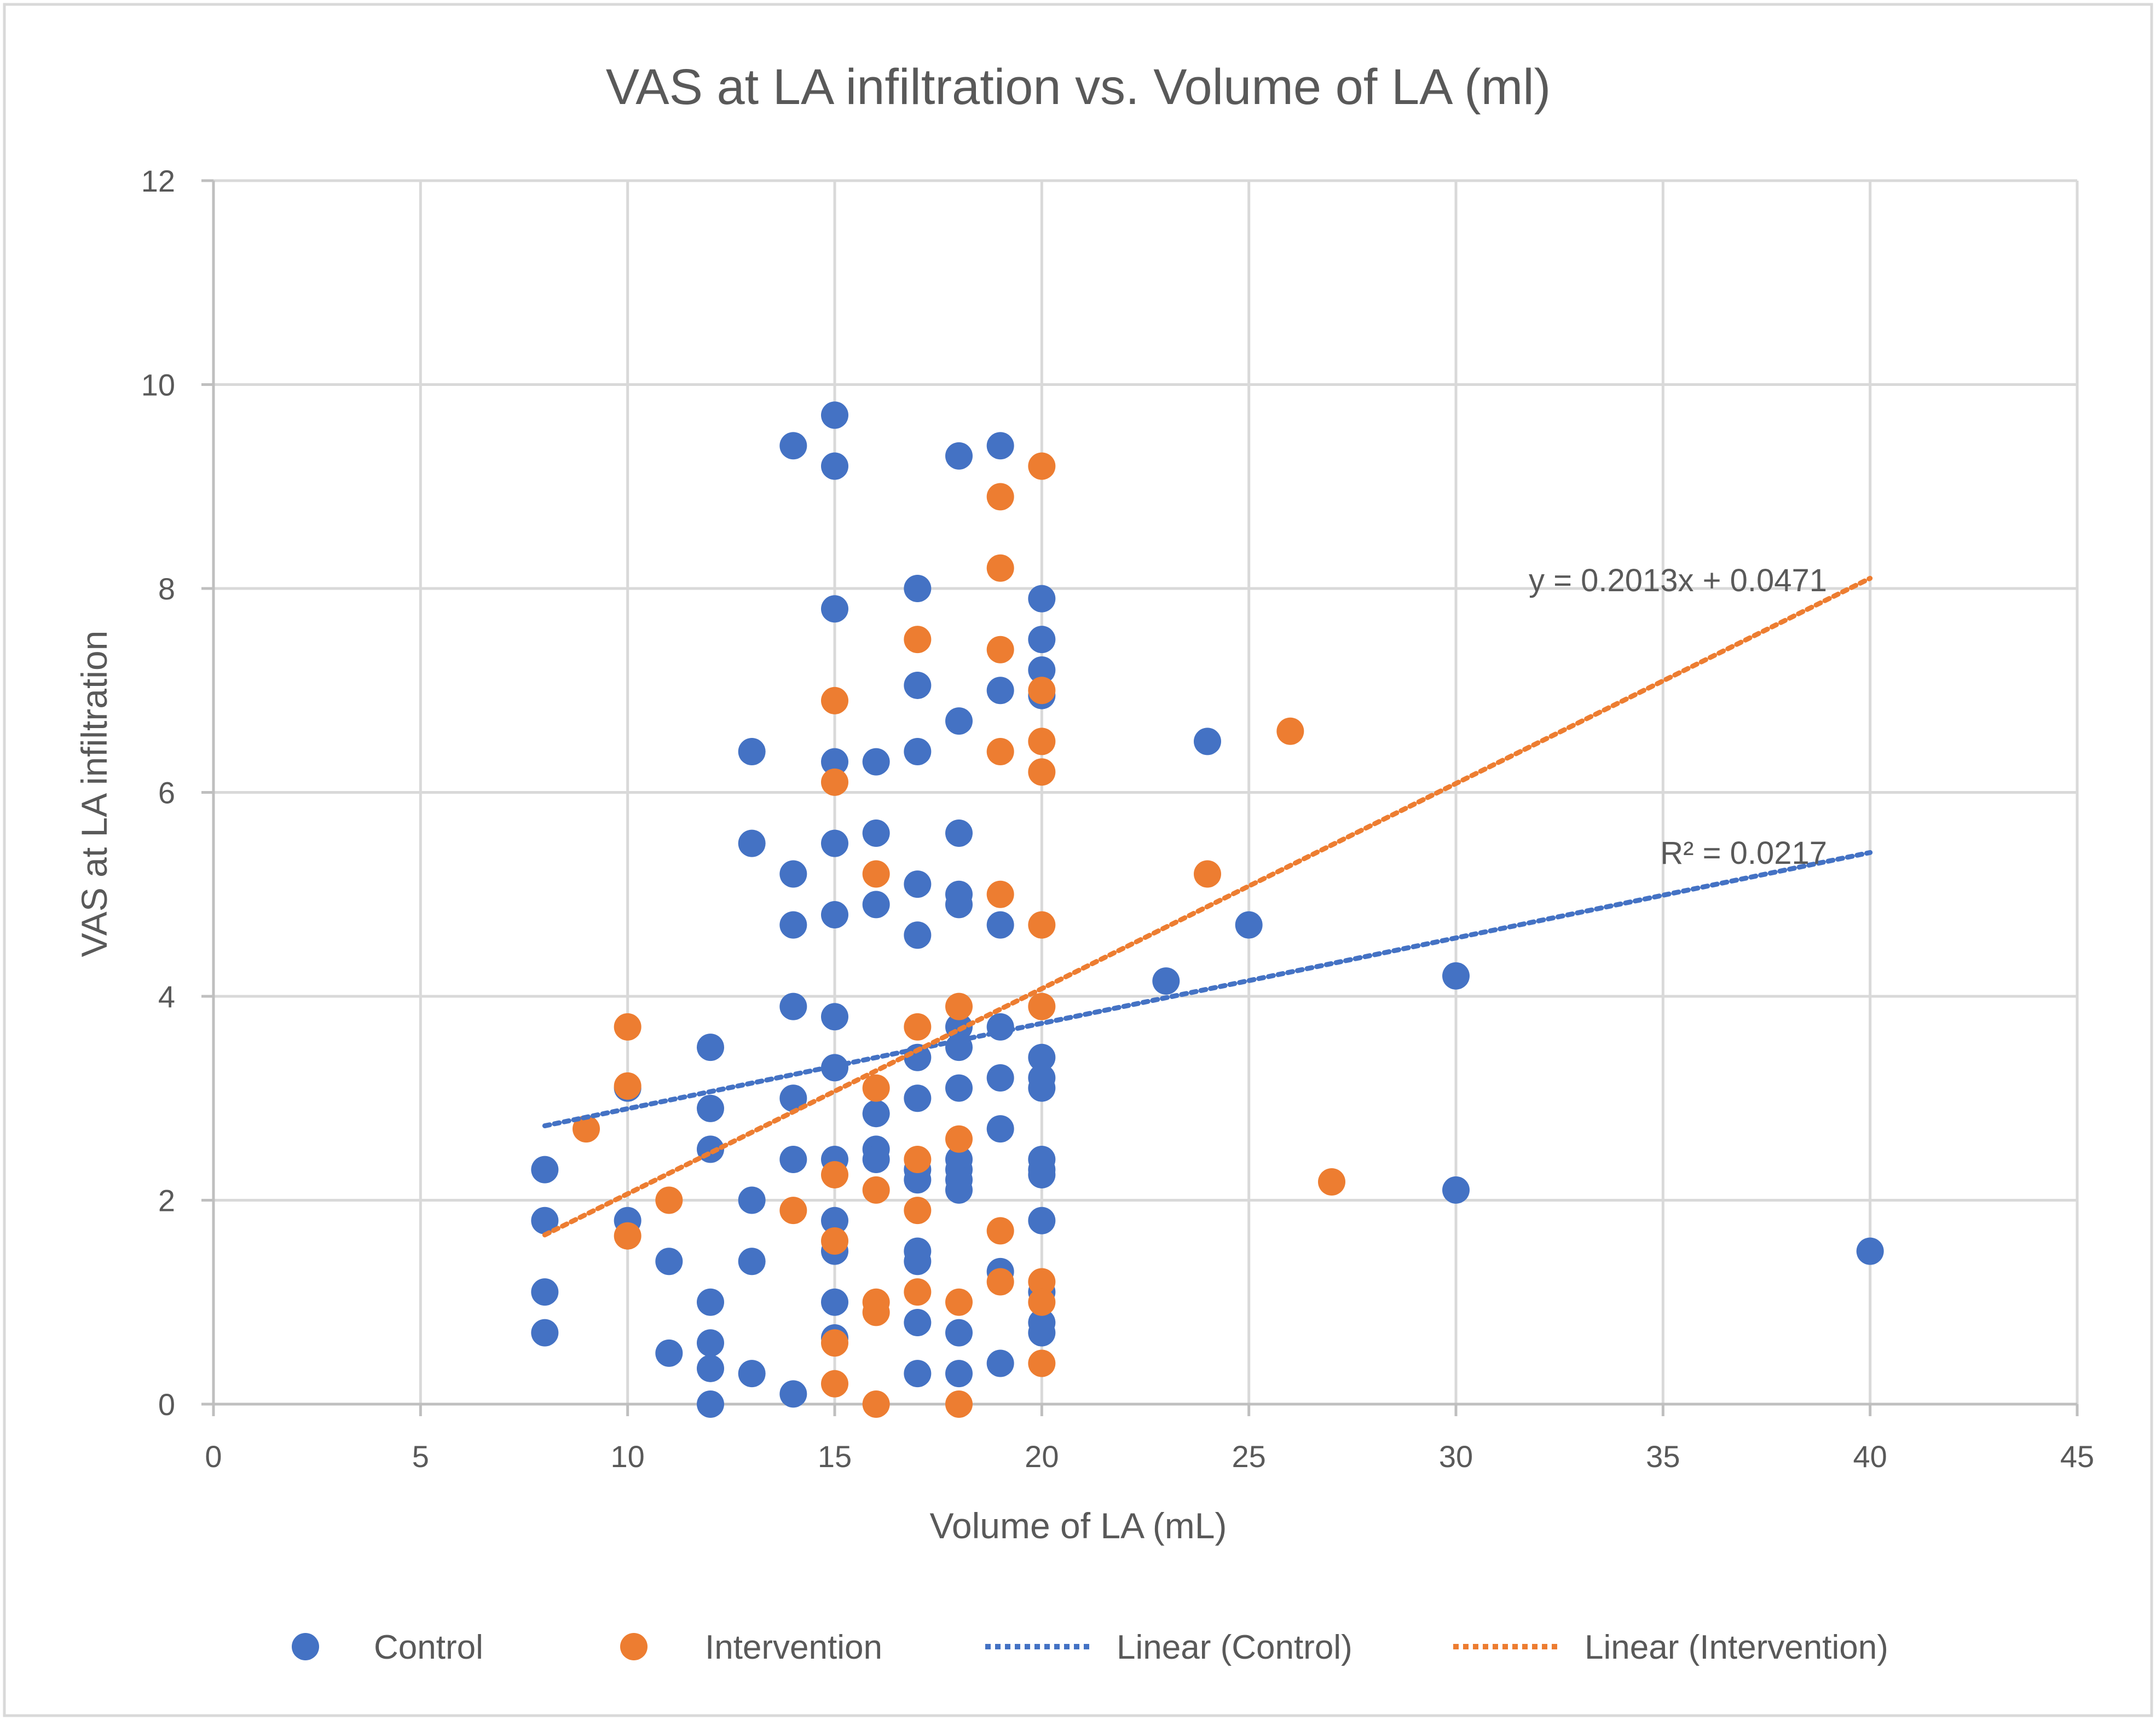 The image size is (2156, 1720). What do you see at coordinates (1678, 717) in the screenshot?
I see `trendline-annotations: y = 0.2013x + 0.0471 R² = 0.0217` at bounding box center [1678, 717].